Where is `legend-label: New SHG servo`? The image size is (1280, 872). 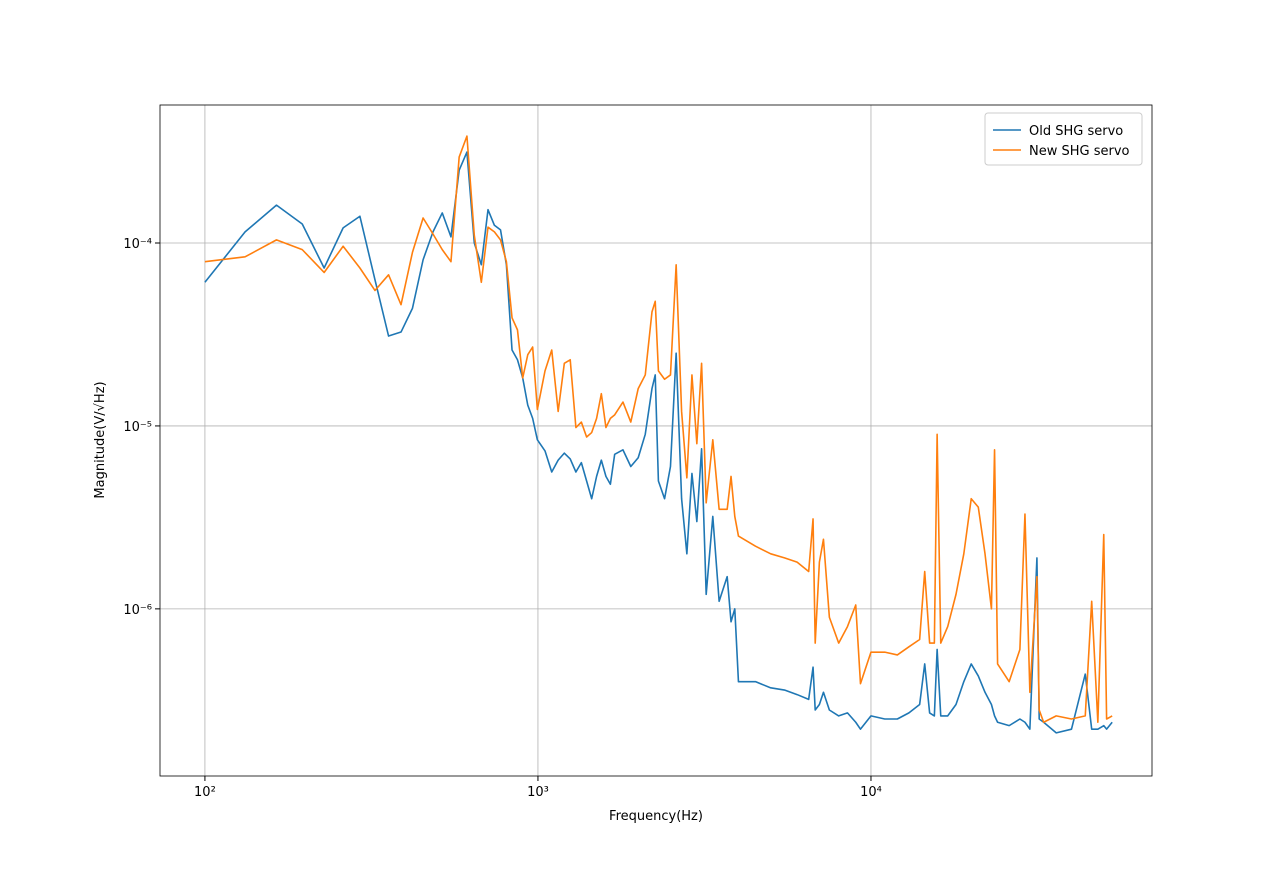 legend-label: New SHG servo is located at coordinates (1079, 151).